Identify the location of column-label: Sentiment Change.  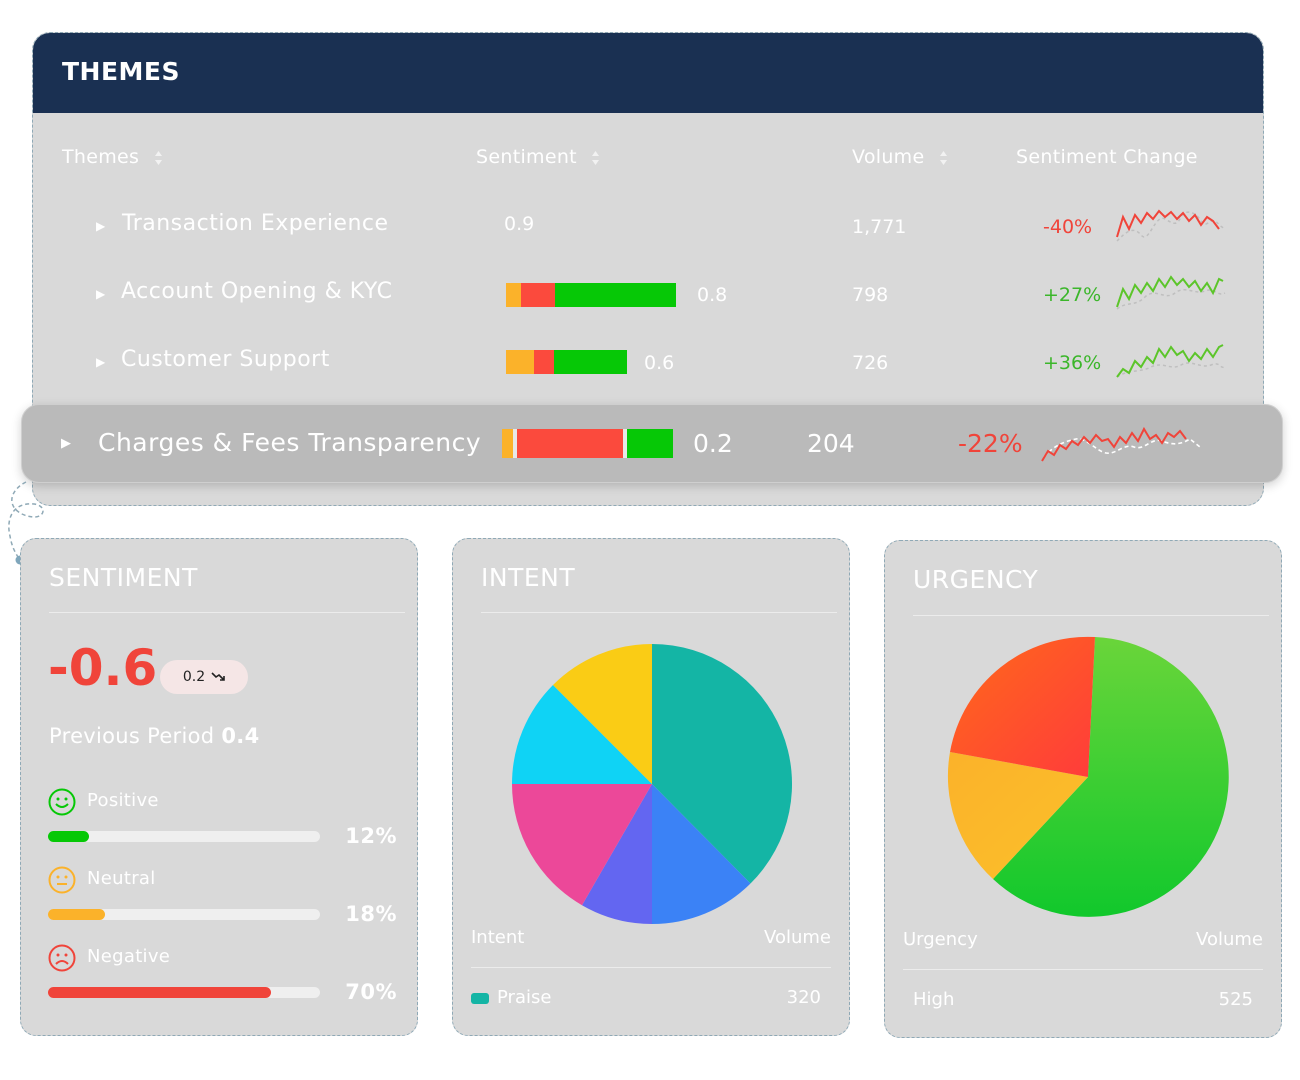
(1107, 157).